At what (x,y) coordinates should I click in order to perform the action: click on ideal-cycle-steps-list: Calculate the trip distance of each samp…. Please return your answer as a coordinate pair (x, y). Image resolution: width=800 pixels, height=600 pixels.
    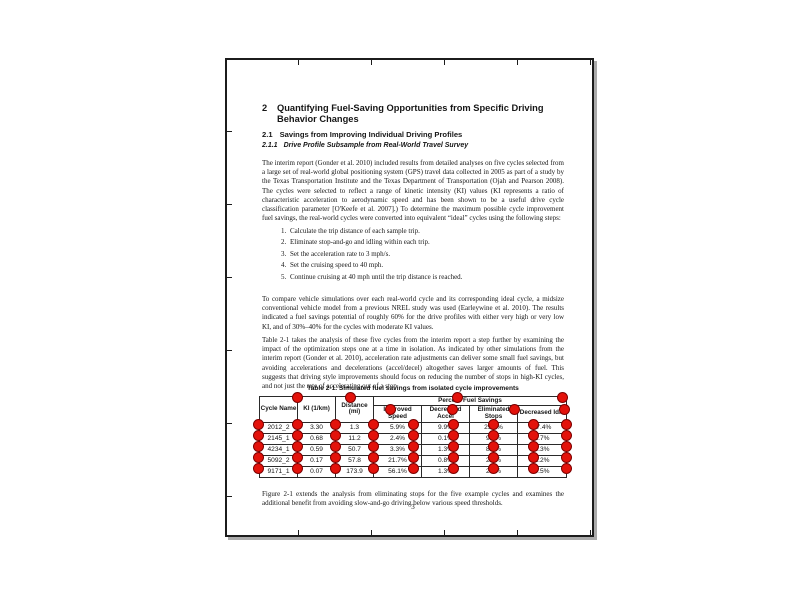
    Looking at the image, I should click on (426, 255).